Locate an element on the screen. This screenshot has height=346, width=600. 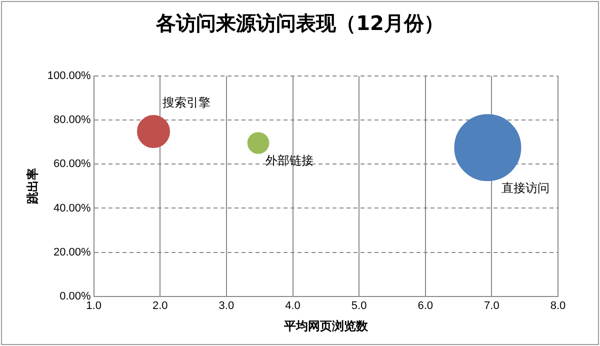
series-label: 搜索引擎 is located at coordinates (186, 103).